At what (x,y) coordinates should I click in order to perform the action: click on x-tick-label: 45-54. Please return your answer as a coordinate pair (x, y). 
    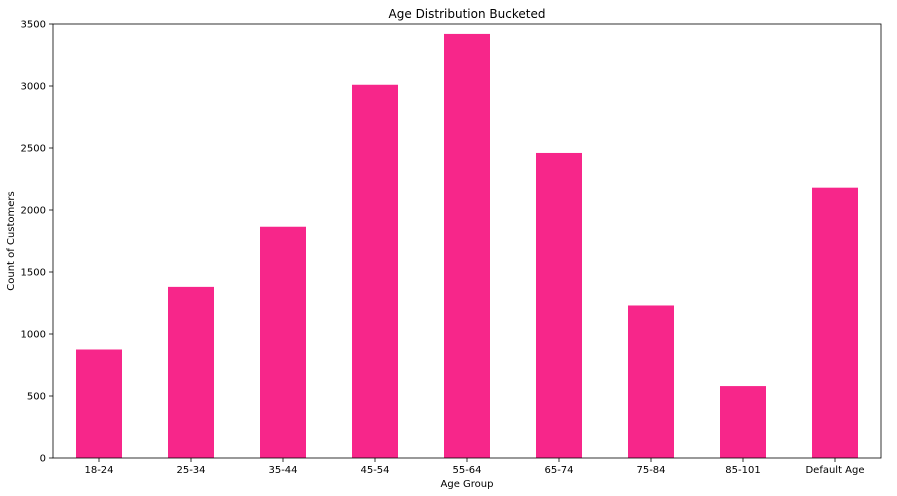
    Looking at the image, I should click on (374, 470).